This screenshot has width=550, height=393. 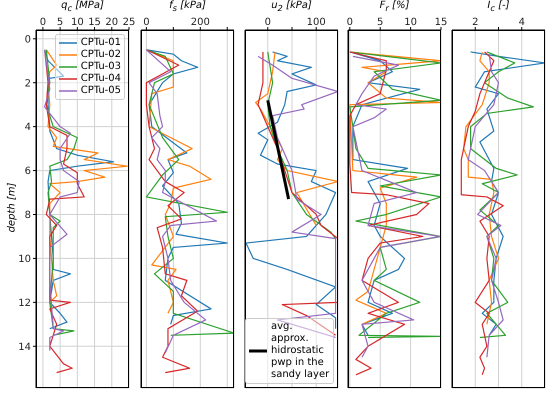 What do you see at coordinates (129, 22) in the screenshot?
I see `x-tick-label: 25` at bounding box center [129, 22].